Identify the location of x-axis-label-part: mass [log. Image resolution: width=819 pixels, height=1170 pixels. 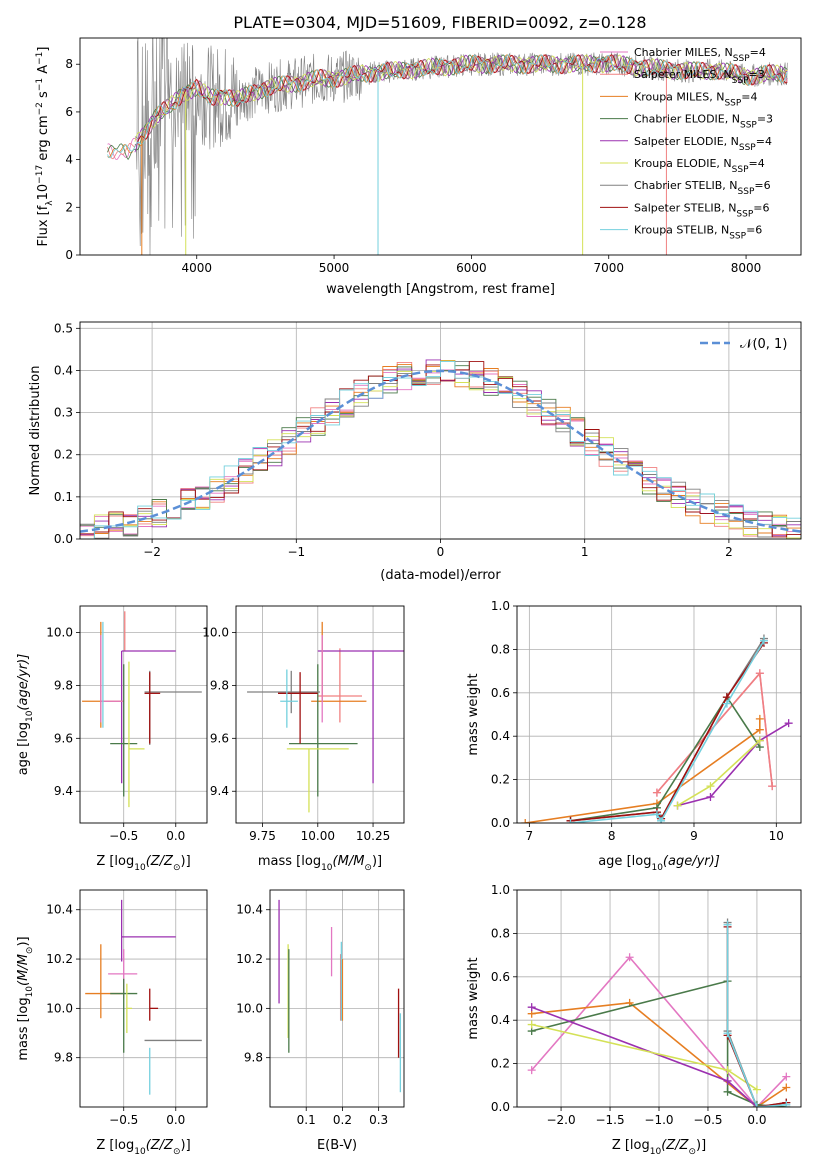
(289, 861).